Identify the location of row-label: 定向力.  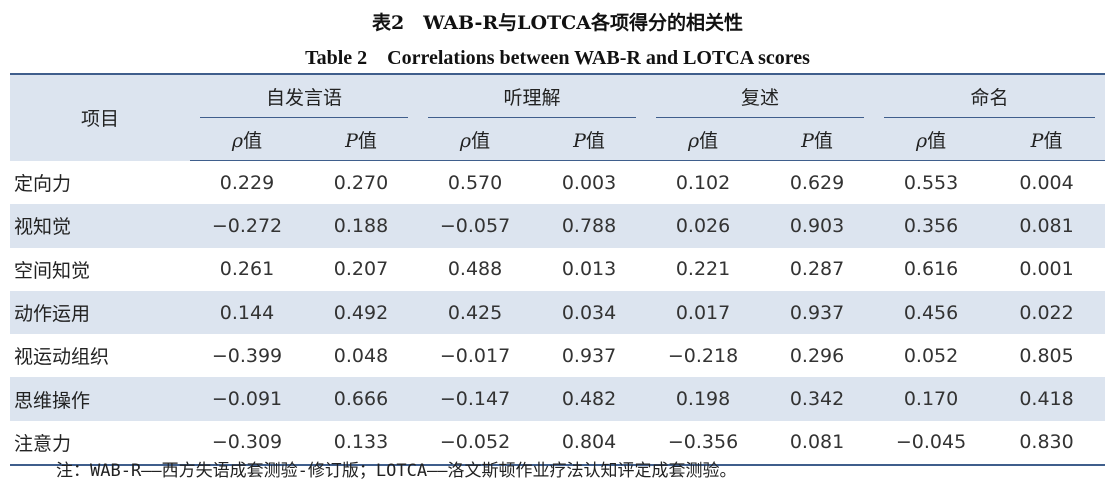
(43, 183).